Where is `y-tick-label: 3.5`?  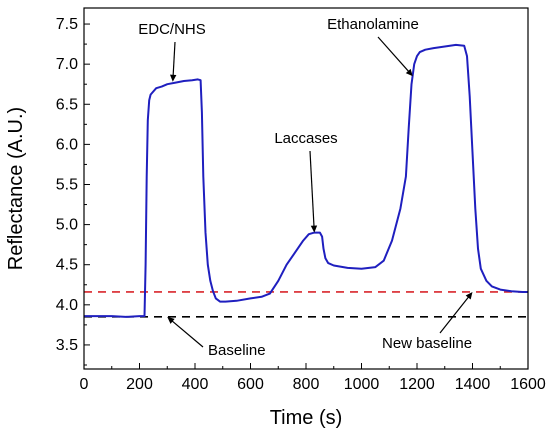 y-tick-label: 3.5 is located at coordinates (67, 345).